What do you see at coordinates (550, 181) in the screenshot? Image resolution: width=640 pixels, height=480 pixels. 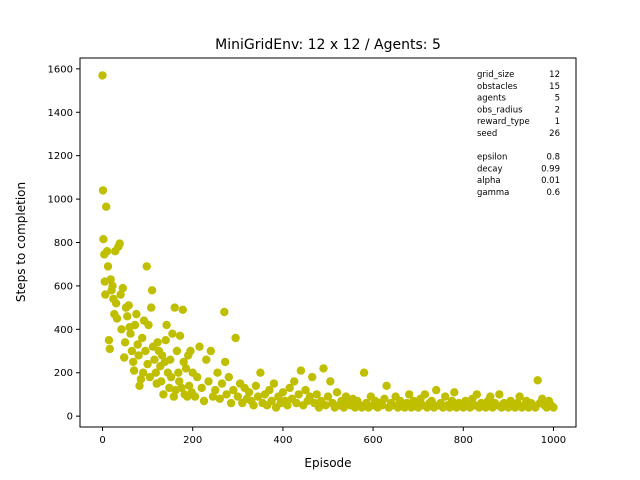 I see `param-value: 0.01` at bounding box center [550, 181].